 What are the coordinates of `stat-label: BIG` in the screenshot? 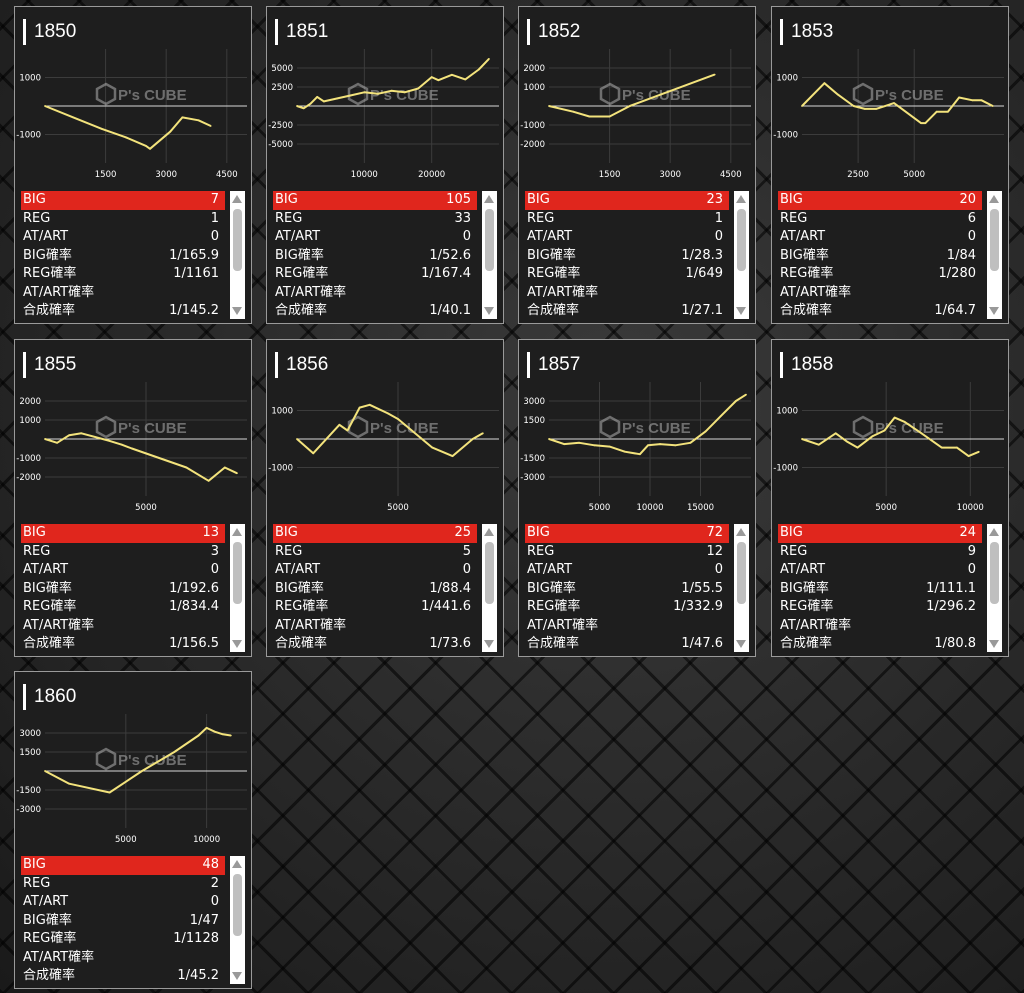 It's located at (538, 199).